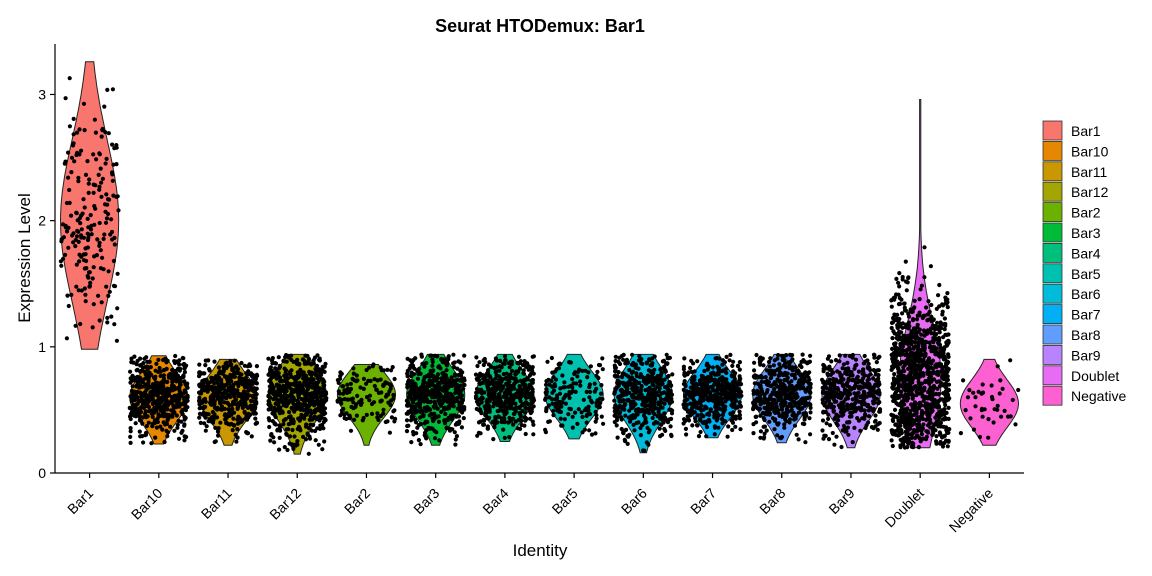  Describe the element at coordinates (158, 399) in the screenshot. I see `points-bar10` at that location.